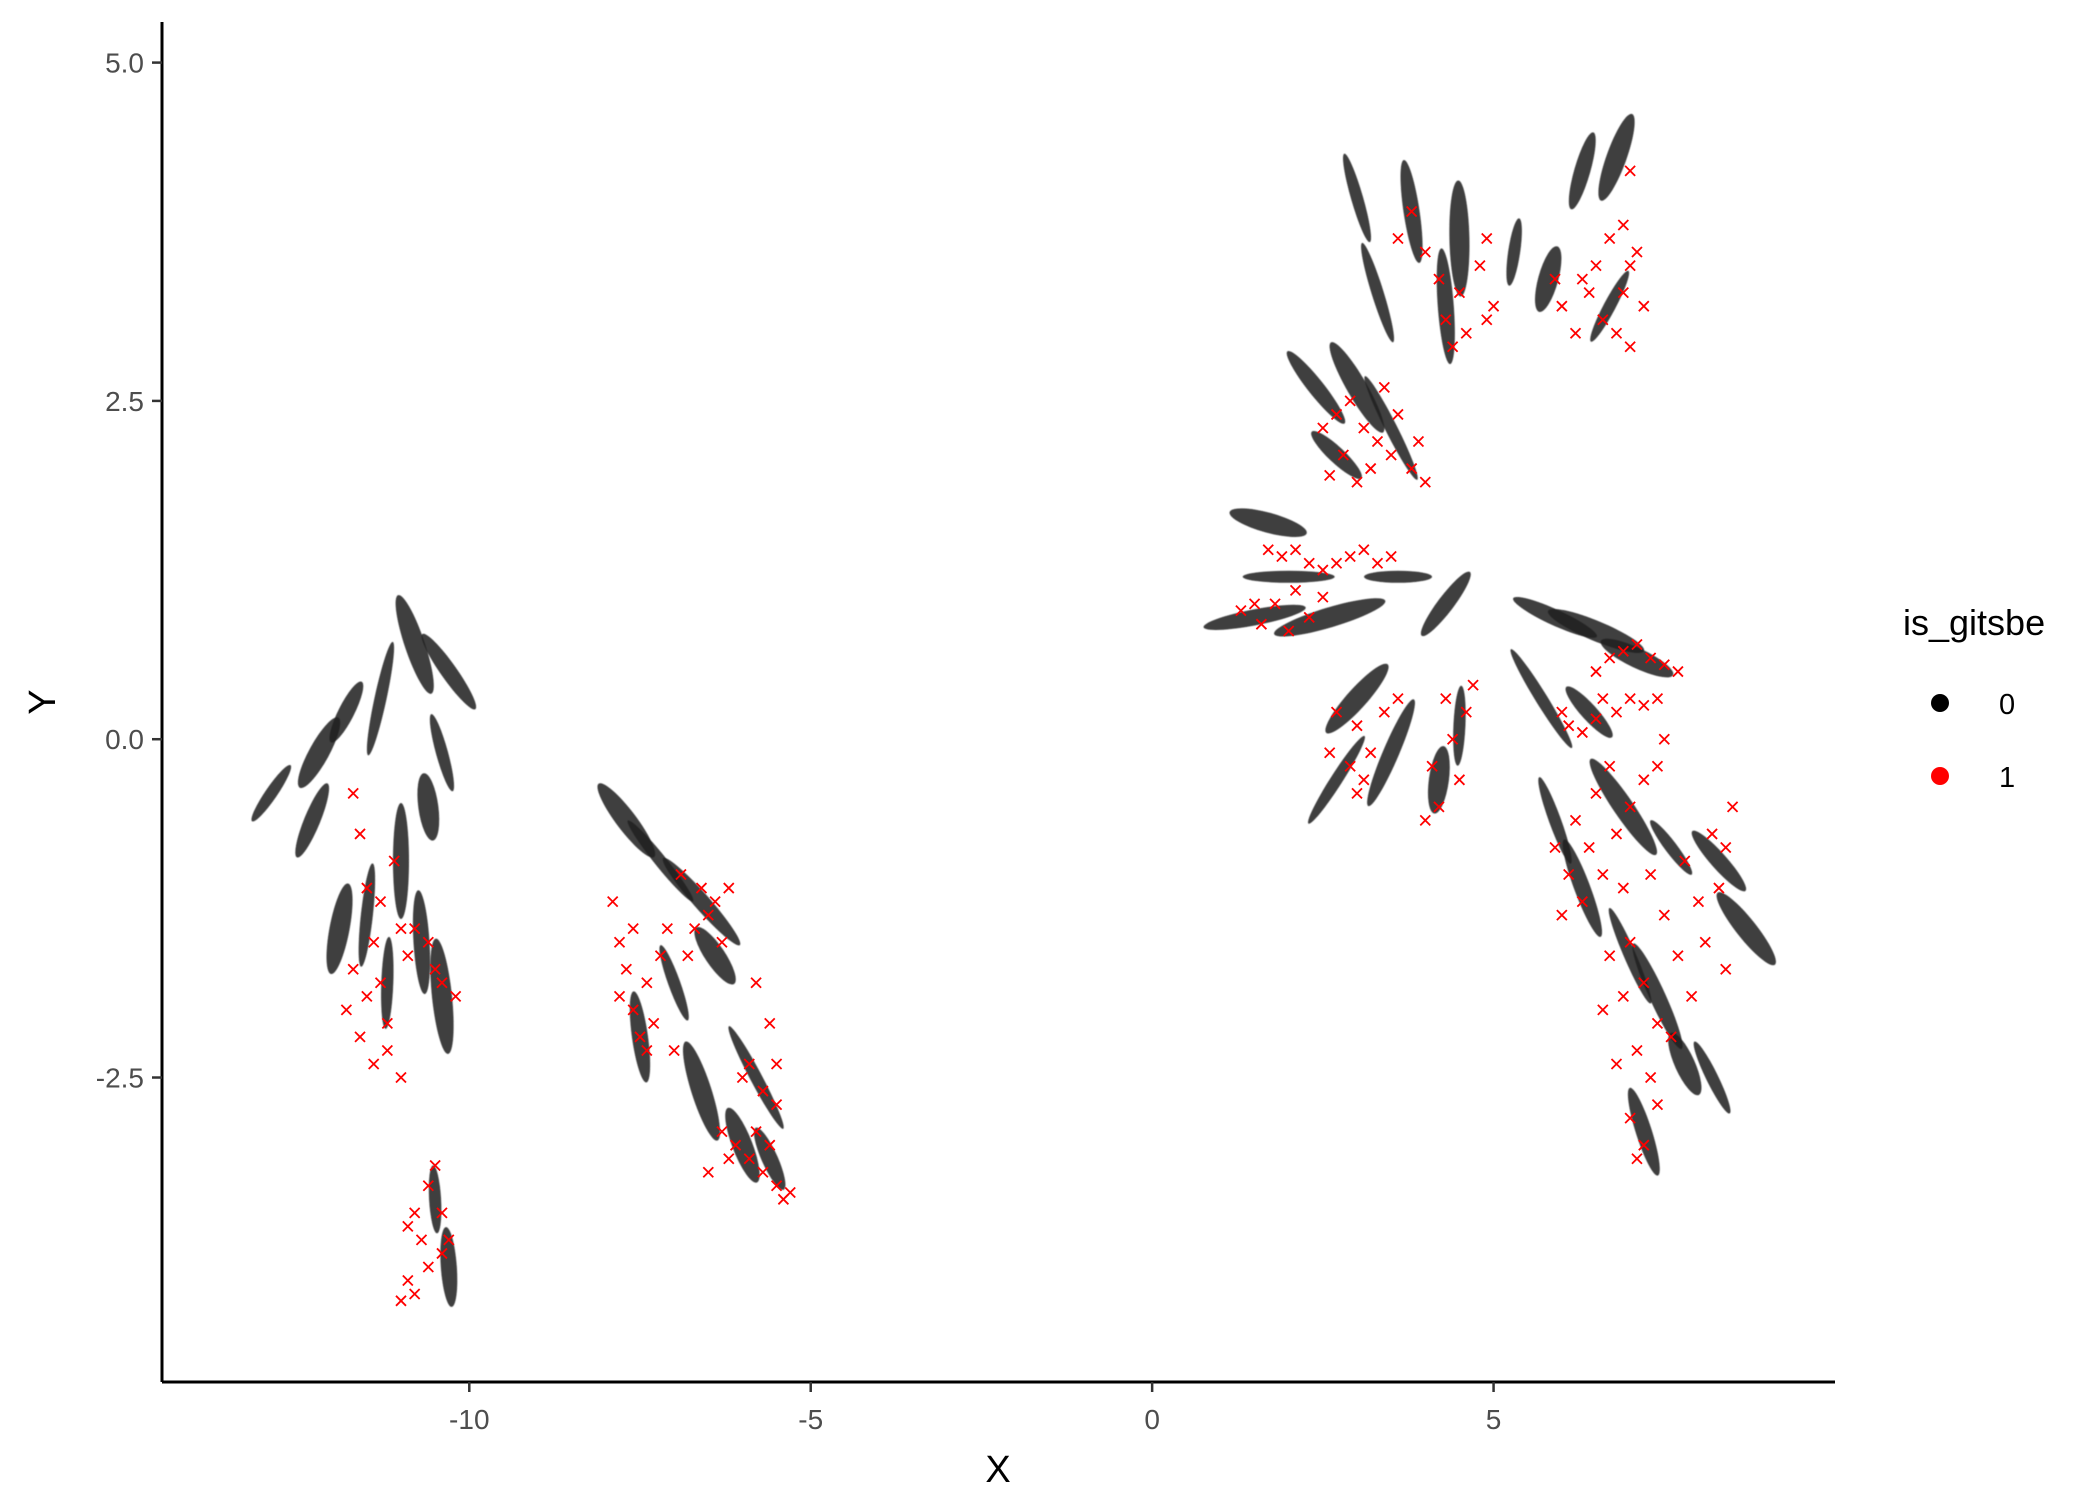  I want to click on y-axis-title: Y, so click(43, 701).